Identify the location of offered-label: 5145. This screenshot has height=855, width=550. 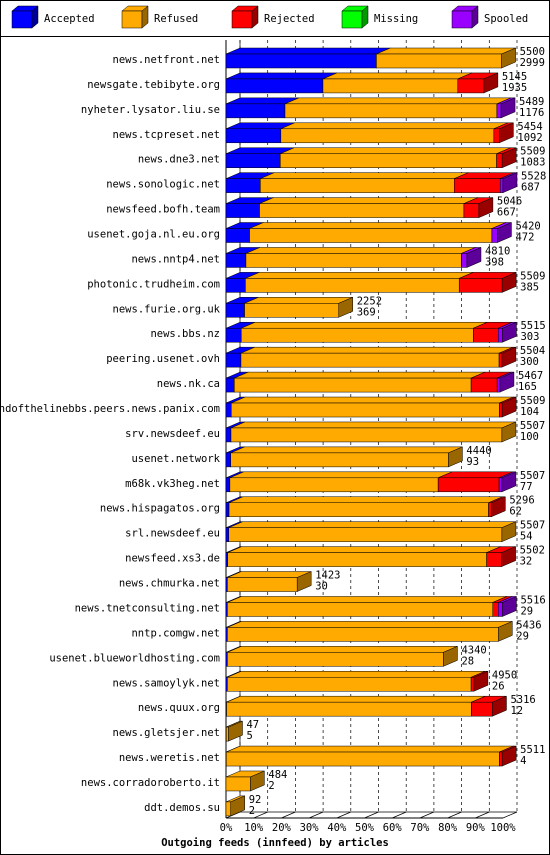
(514, 77).